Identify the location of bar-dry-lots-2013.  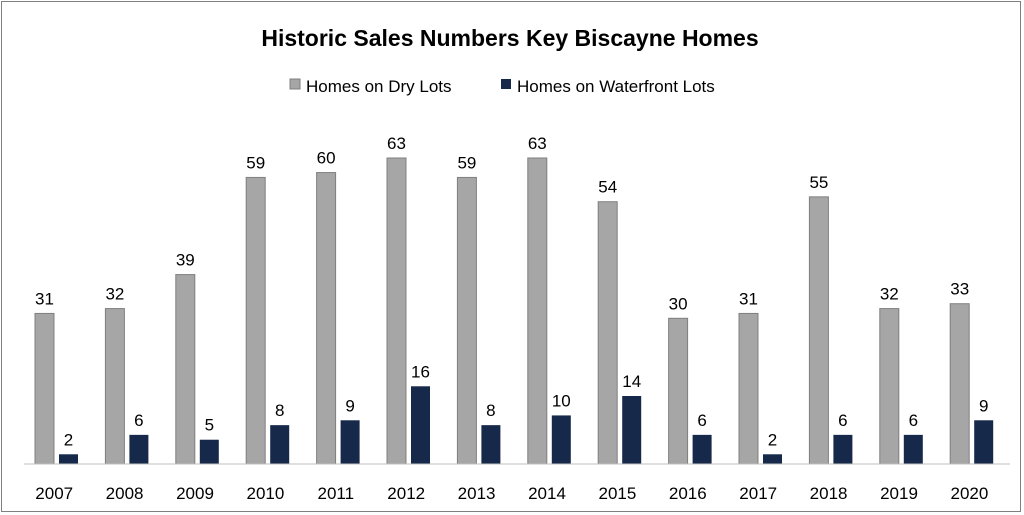
(466, 320).